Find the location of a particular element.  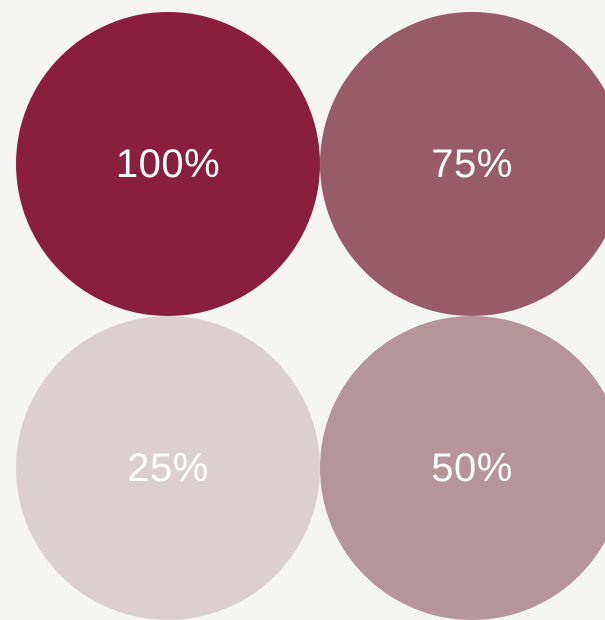

swatch-label: 75% is located at coordinates (472, 164).